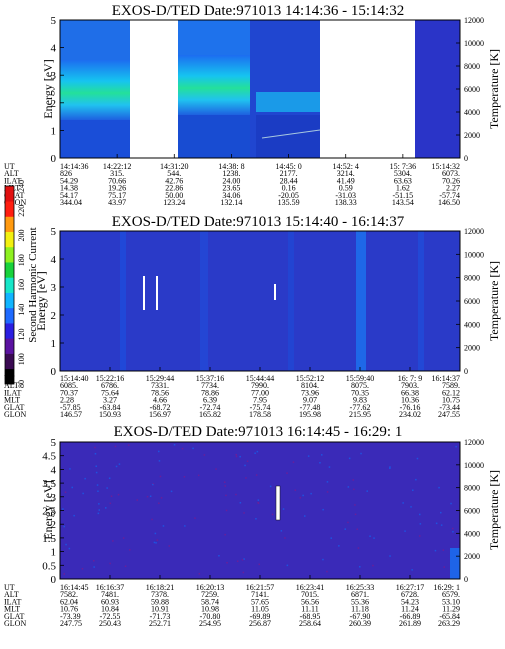 This screenshot has width=505, height=649. Describe the element at coordinates (288, 102) in the screenshot. I see `panel-1-segment-c-band` at that location.